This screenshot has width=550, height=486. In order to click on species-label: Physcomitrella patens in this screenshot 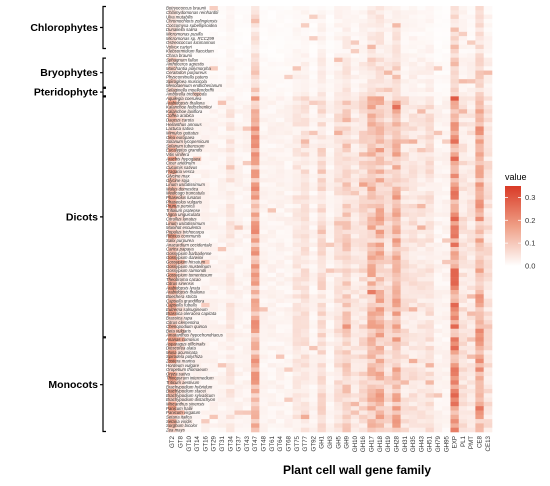, I will do `click(187, 77)`.